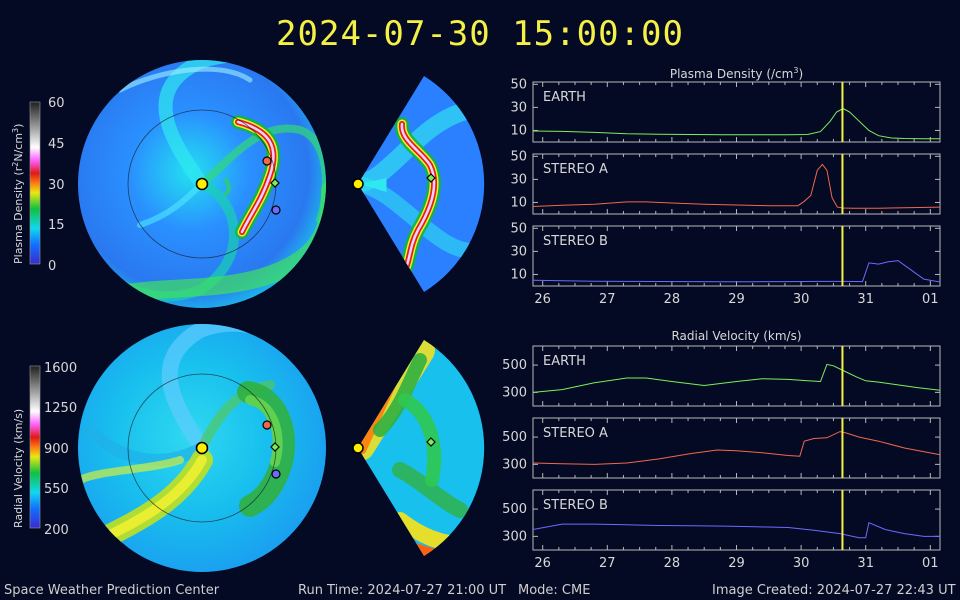 This screenshot has height=600, width=960. What do you see at coordinates (52, 266) in the screenshot?
I see `density-tick-0: 0` at bounding box center [52, 266].